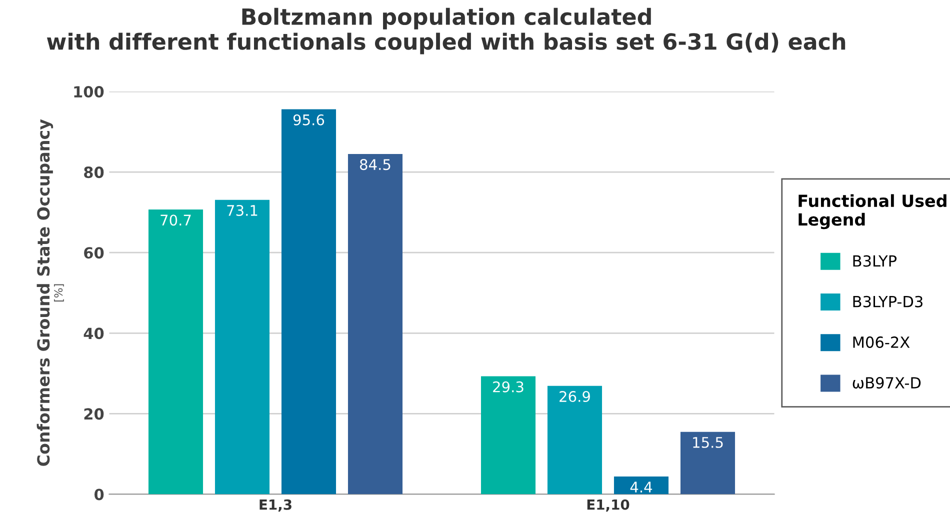  What do you see at coordinates (446, 31) in the screenshot?
I see `chart-title: Boltzmann population calculated with different functionals coupled with basis set 6-31 G(d) each` at bounding box center [446, 31].